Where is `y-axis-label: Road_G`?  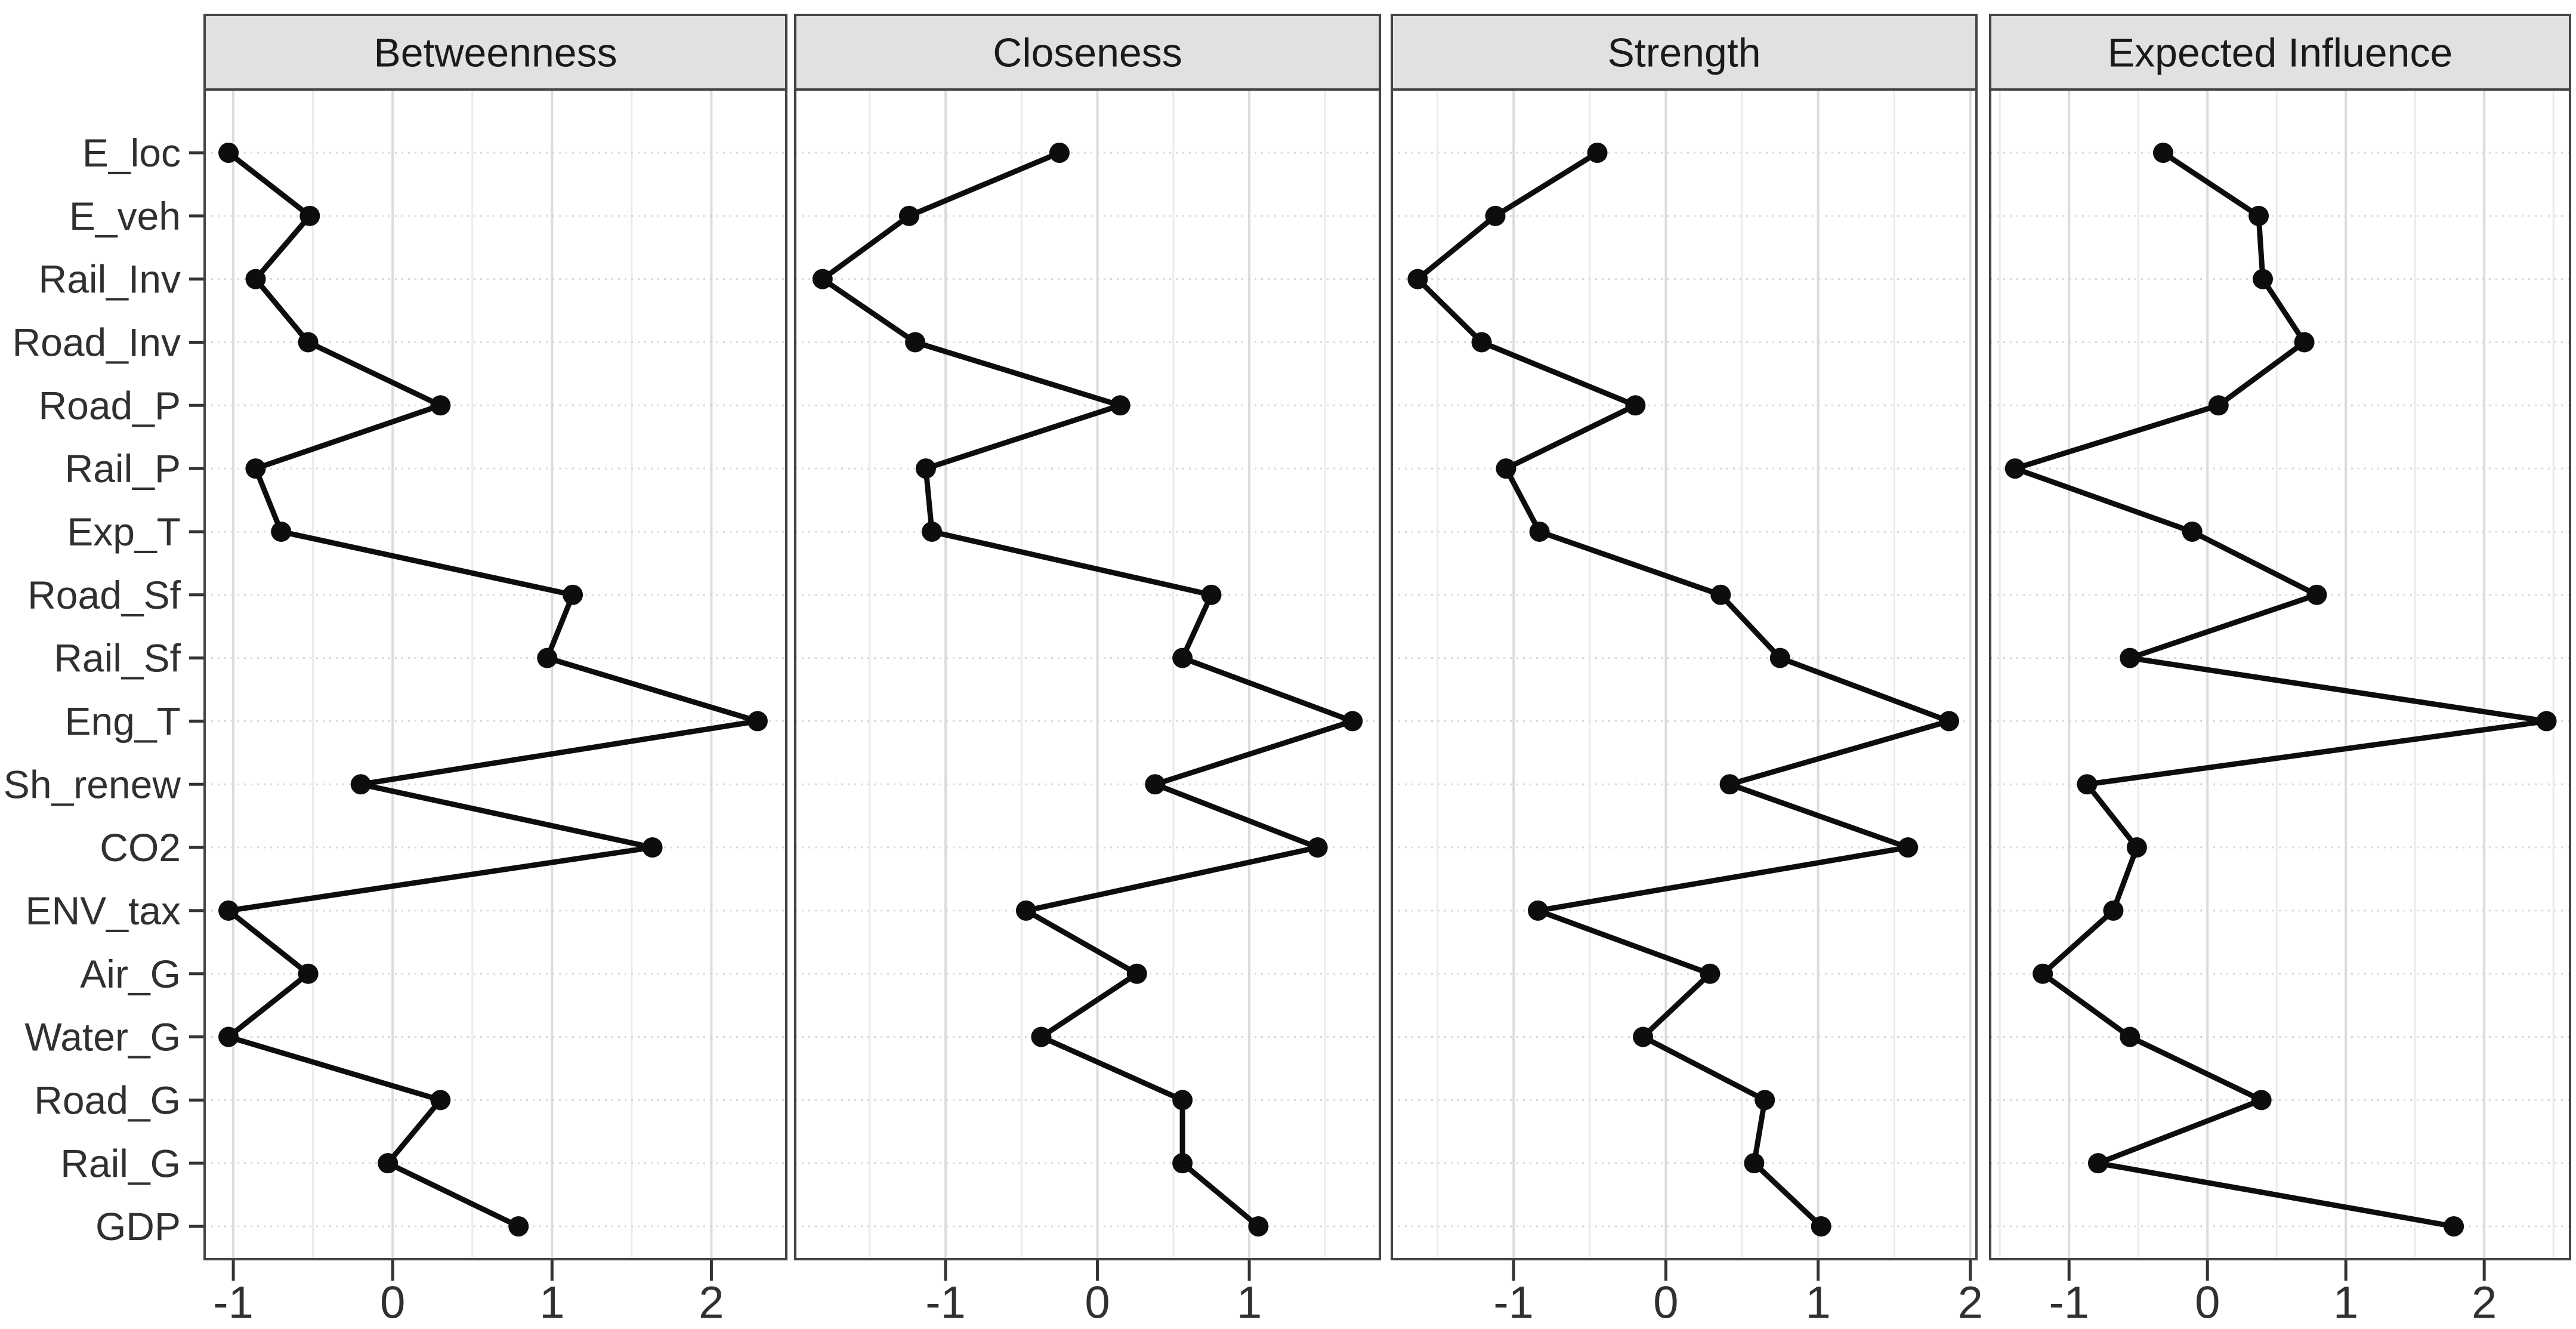 y-axis-label: Road_G is located at coordinates (107, 1100).